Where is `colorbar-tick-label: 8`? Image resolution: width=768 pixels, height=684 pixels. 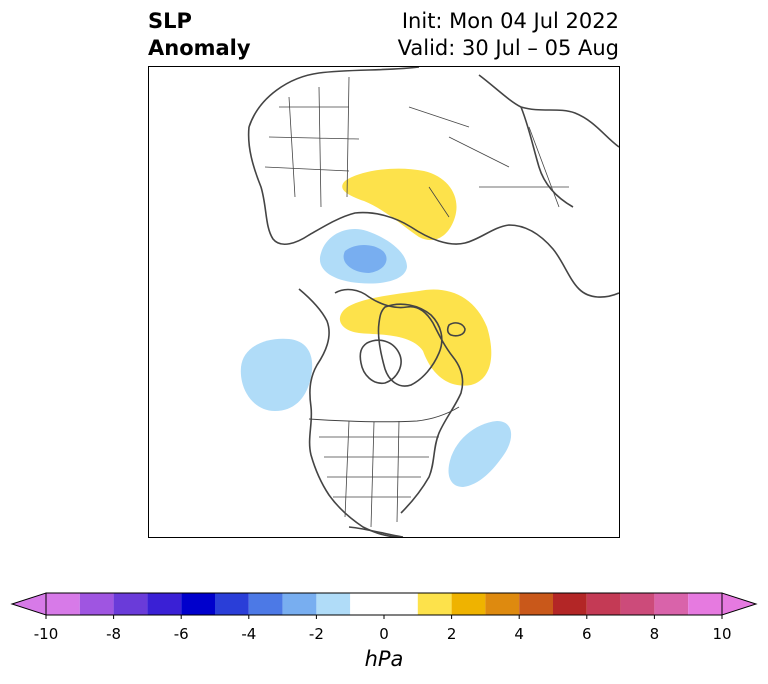
colorbar-tick-label: 8 is located at coordinates (654, 634).